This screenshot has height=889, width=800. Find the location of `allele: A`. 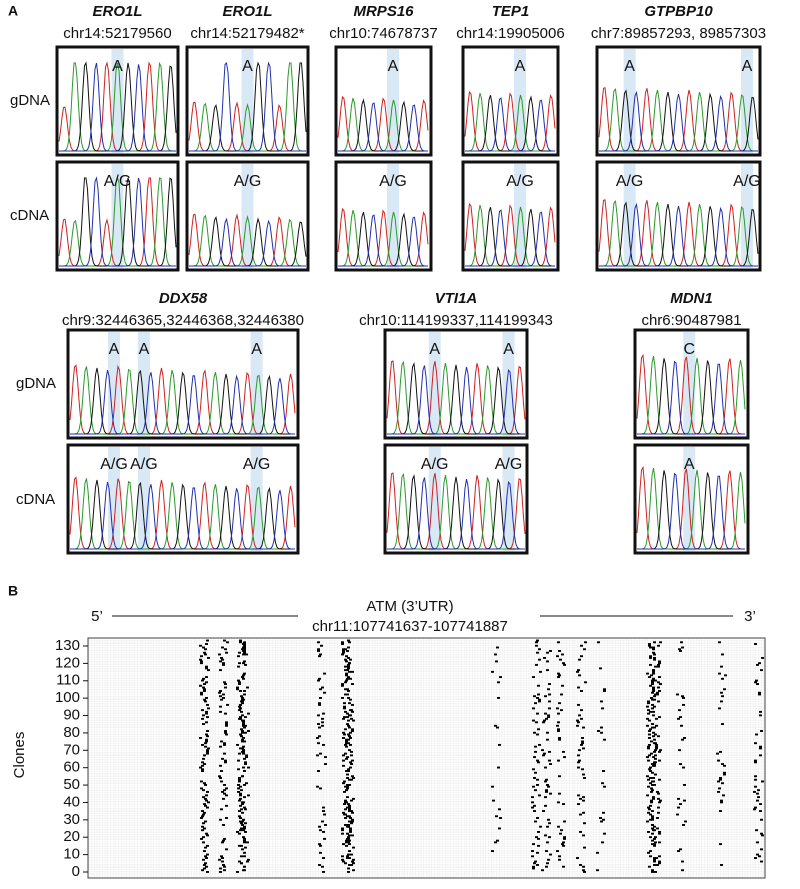

allele: A is located at coordinates (508, 349).